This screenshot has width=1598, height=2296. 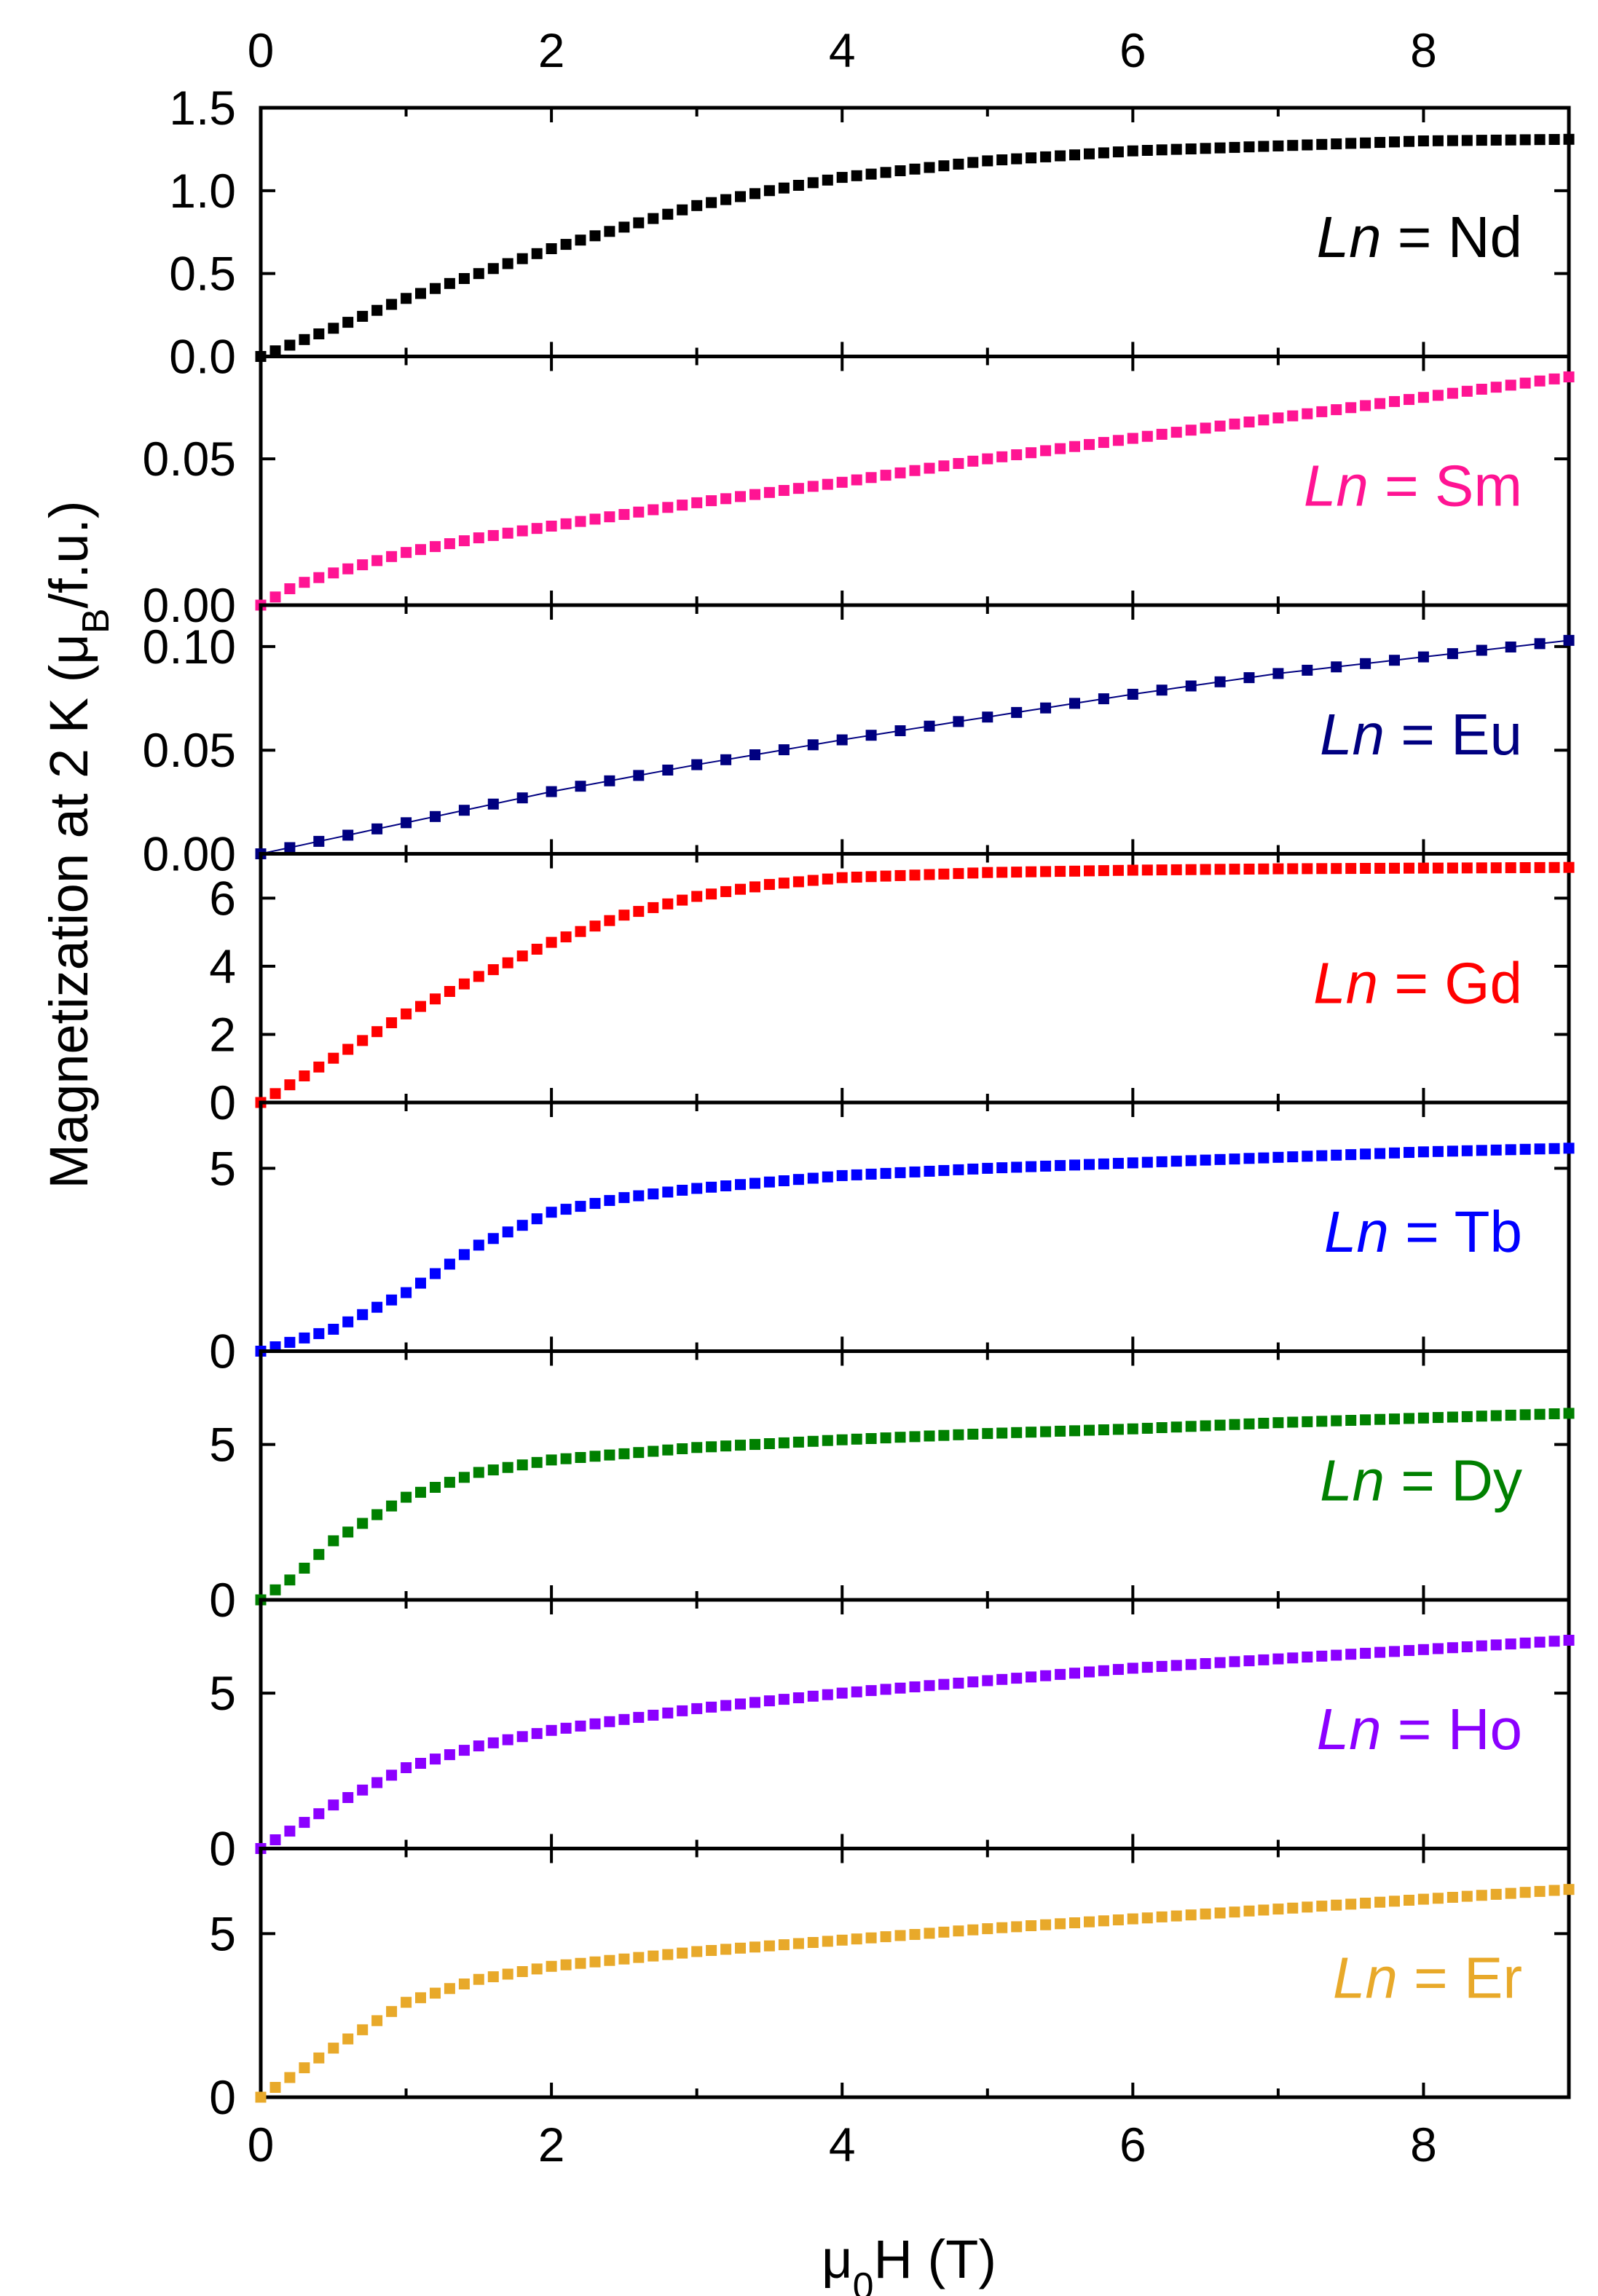 What do you see at coordinates (222, 1034) in the screenshot?
I see `y-tick-label: 2` at bounding box center [222, 1034].